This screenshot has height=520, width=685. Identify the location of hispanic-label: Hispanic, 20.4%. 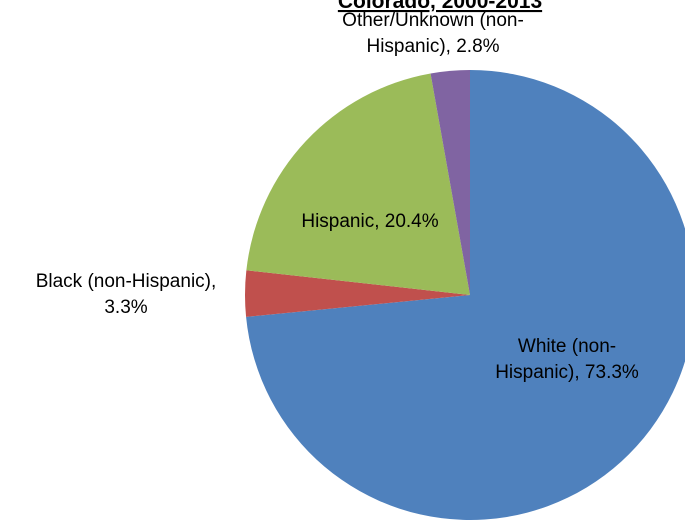
(369, 221).